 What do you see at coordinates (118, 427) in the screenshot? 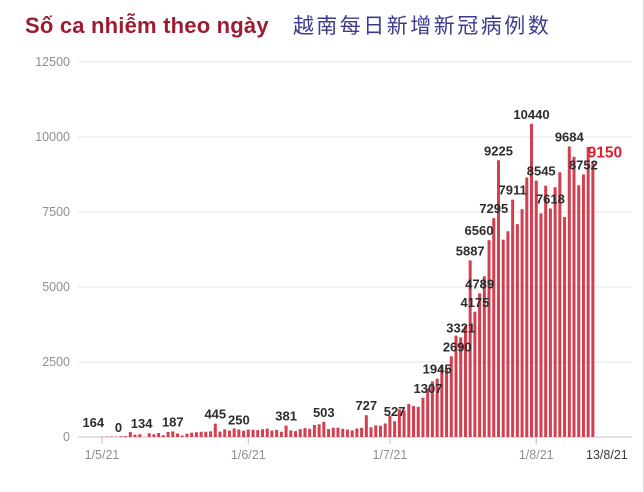
I see `data-label: 0` at bounding box center [118, 427].